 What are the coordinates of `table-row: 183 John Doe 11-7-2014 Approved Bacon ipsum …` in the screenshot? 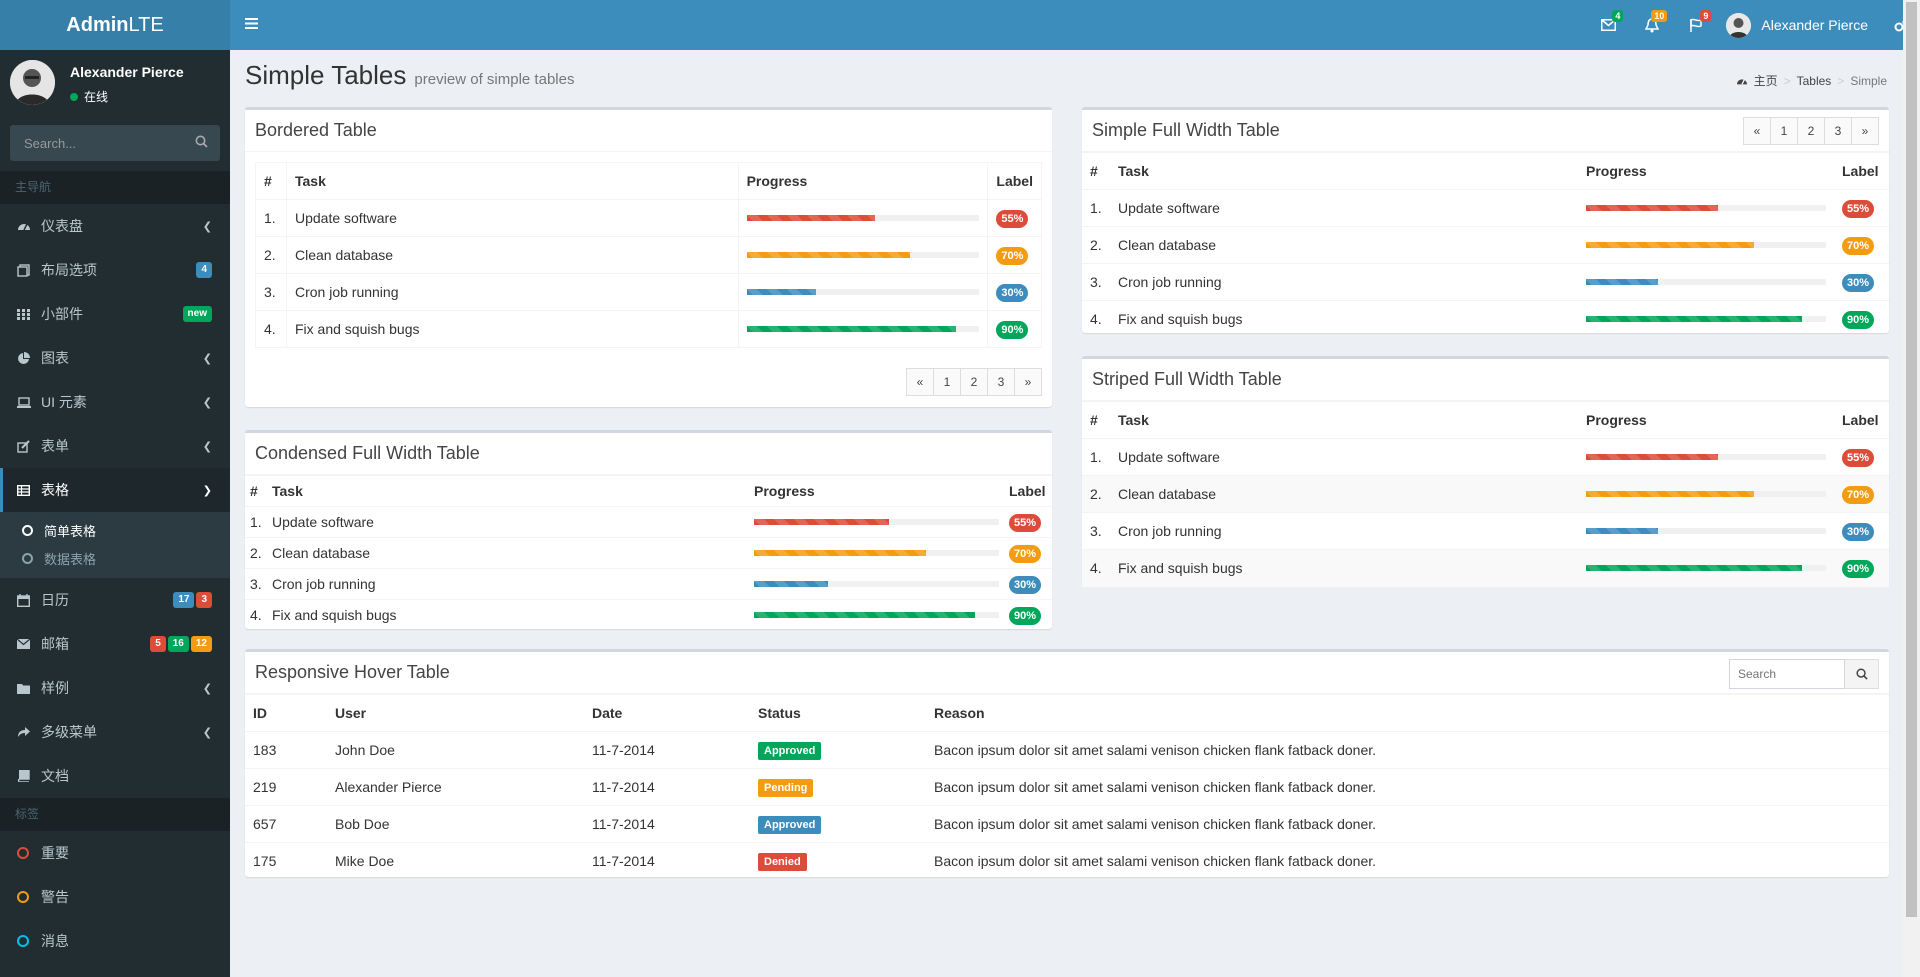 It's located at (1067, 750).